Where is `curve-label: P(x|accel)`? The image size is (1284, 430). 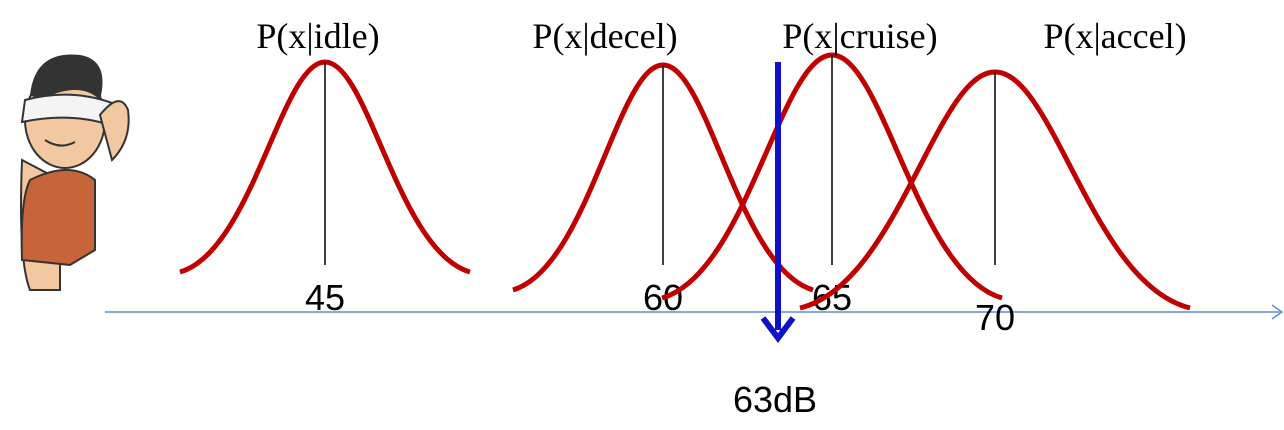 curve-label: P(x|accel) is located at coordinates (1114, 36).